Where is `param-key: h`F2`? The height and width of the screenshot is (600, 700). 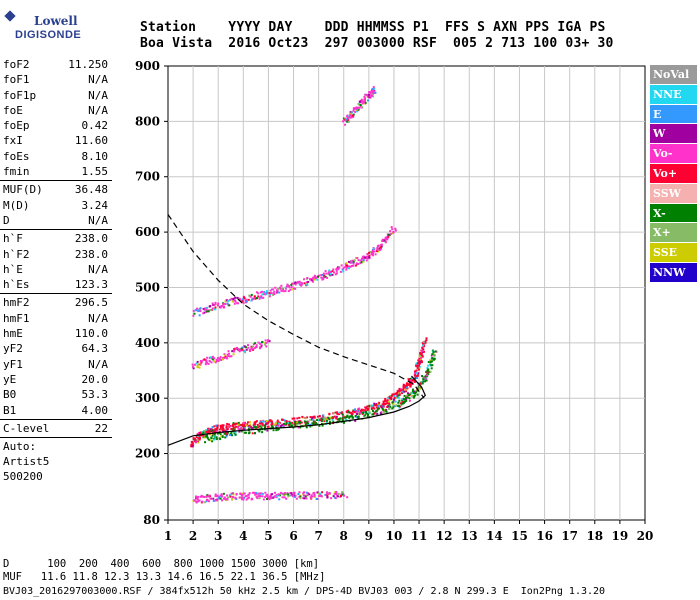
param-key: h`F2 is located at coordinates (16, 254).